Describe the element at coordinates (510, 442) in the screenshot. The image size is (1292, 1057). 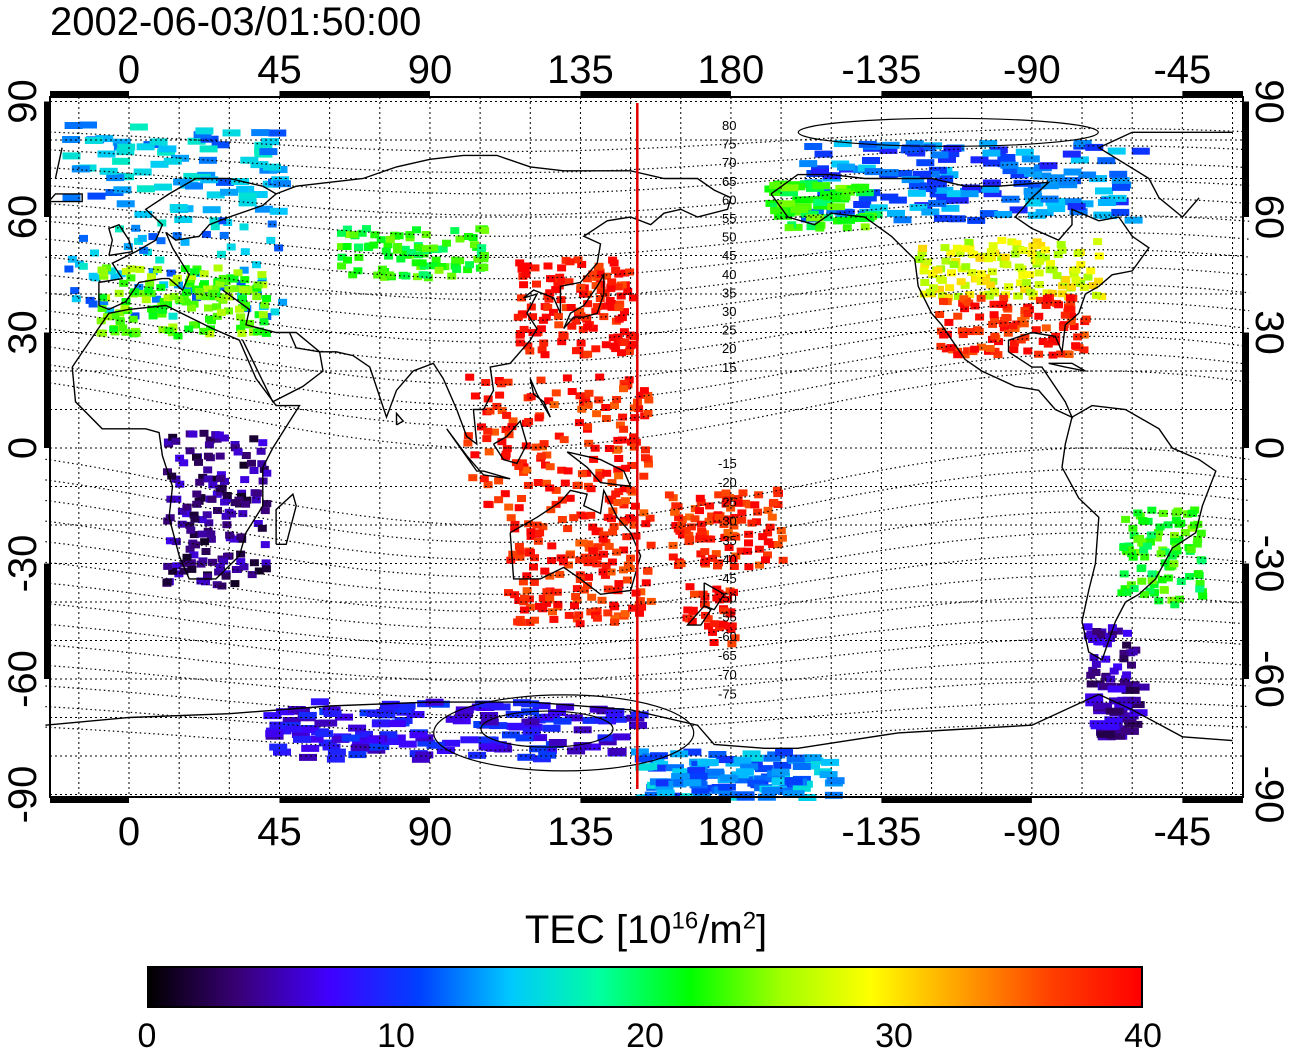
I see `coastline` at that location.